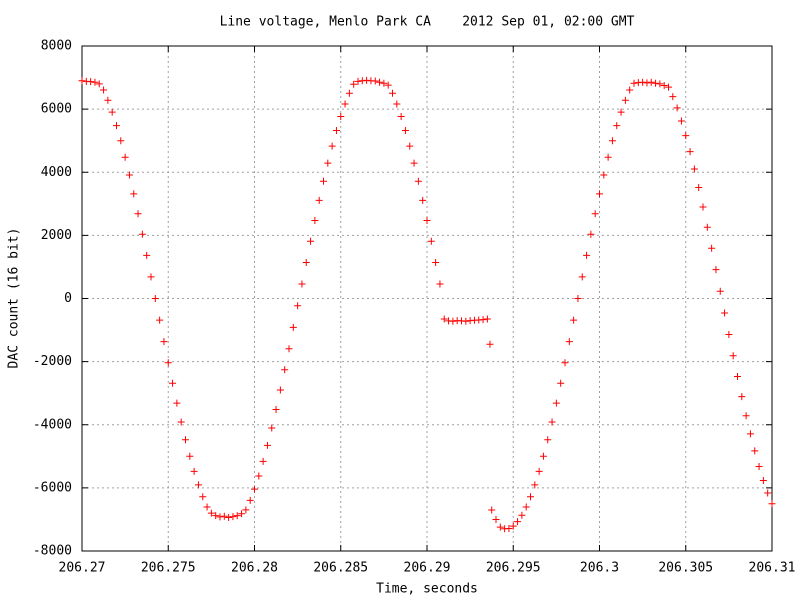 The image size is (800, 600). I want to click on x-tick-label: 206.29, so click(427, 568).